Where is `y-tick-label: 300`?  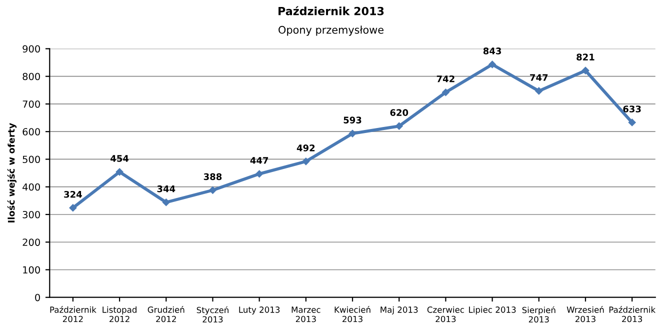 y-tick-label: 300 is located at coordinates (31, 214).